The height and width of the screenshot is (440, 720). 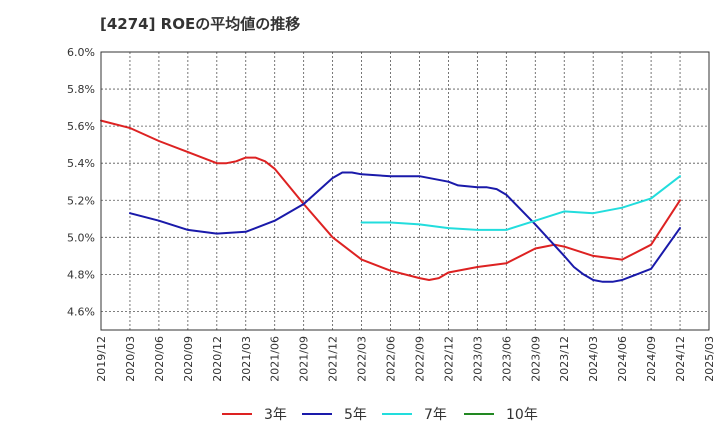 What do you see at coordinates (81, 163) in the screenshot?
I see `y-tick-label: 5.4%` at bounding box center [81, 163].